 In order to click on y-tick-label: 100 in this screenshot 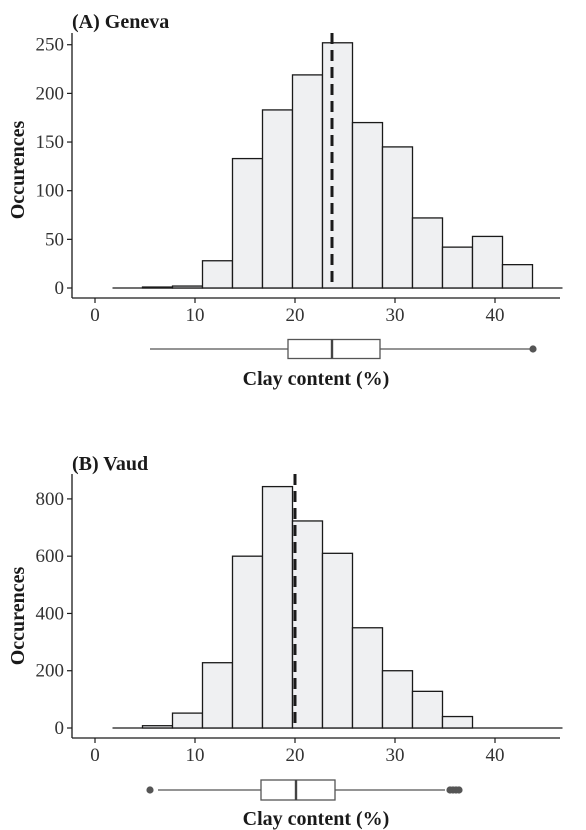, I will do `click(50, 191)`.